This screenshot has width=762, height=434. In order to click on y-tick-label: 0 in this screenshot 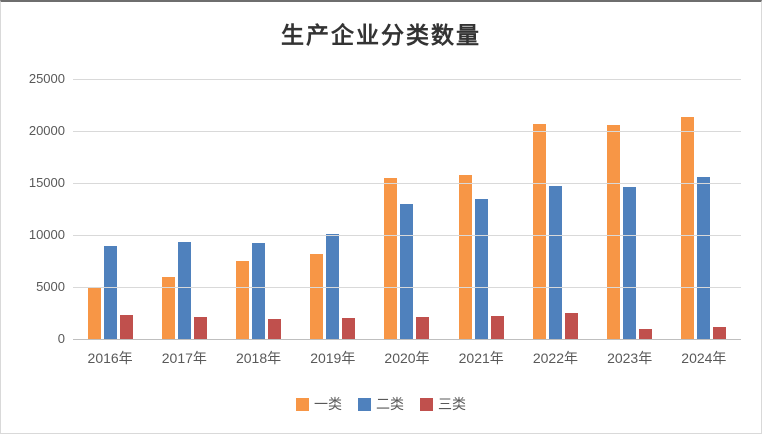, I will do `click(61, 338)`.